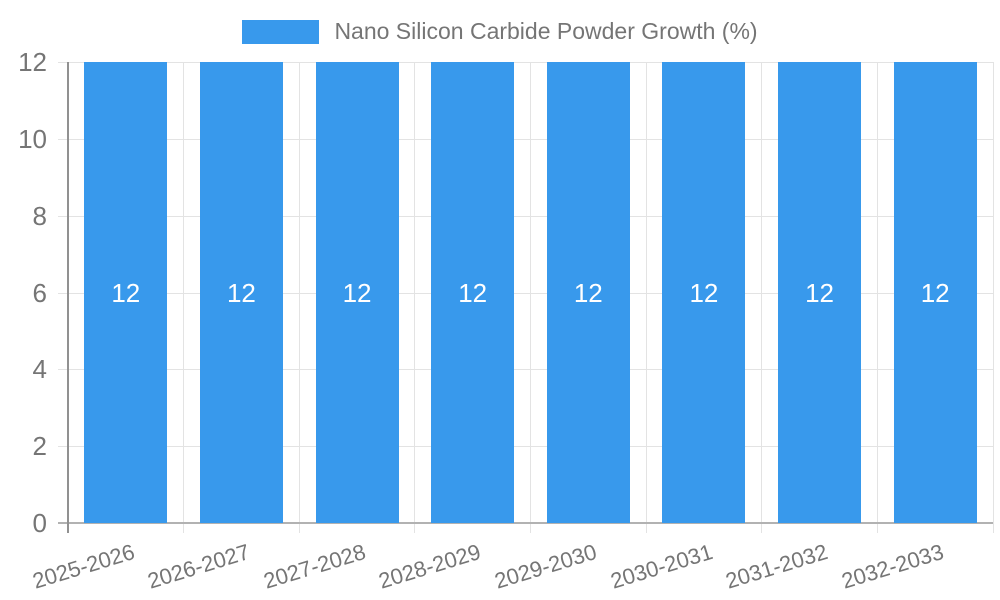  I want to click on x-tick-label: 2029-2030, so click(545, 566).